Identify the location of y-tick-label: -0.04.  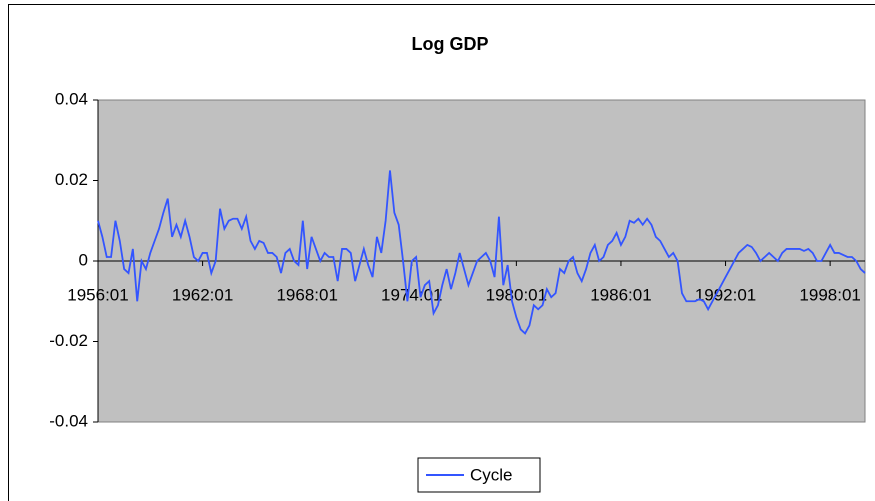
(68, 420).